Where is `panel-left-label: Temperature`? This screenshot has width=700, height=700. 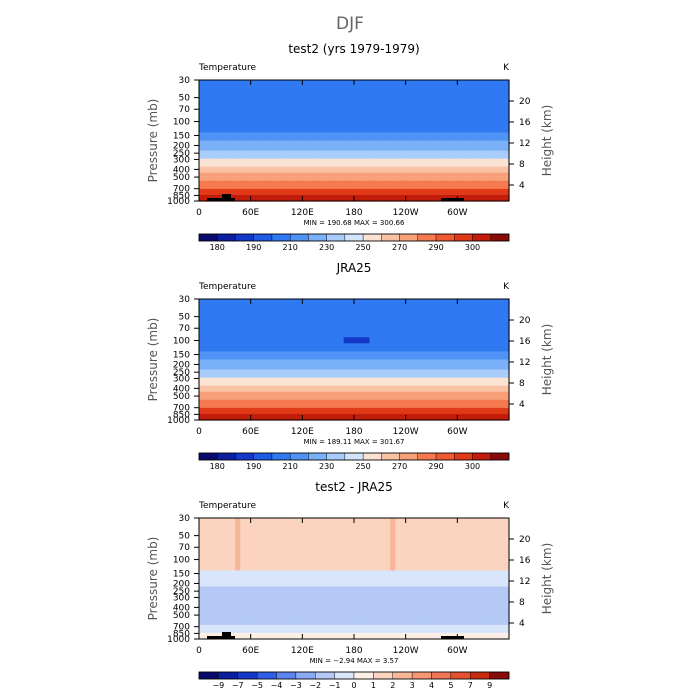
panel-left-label: Temperature is located at coordinates (227, 287).